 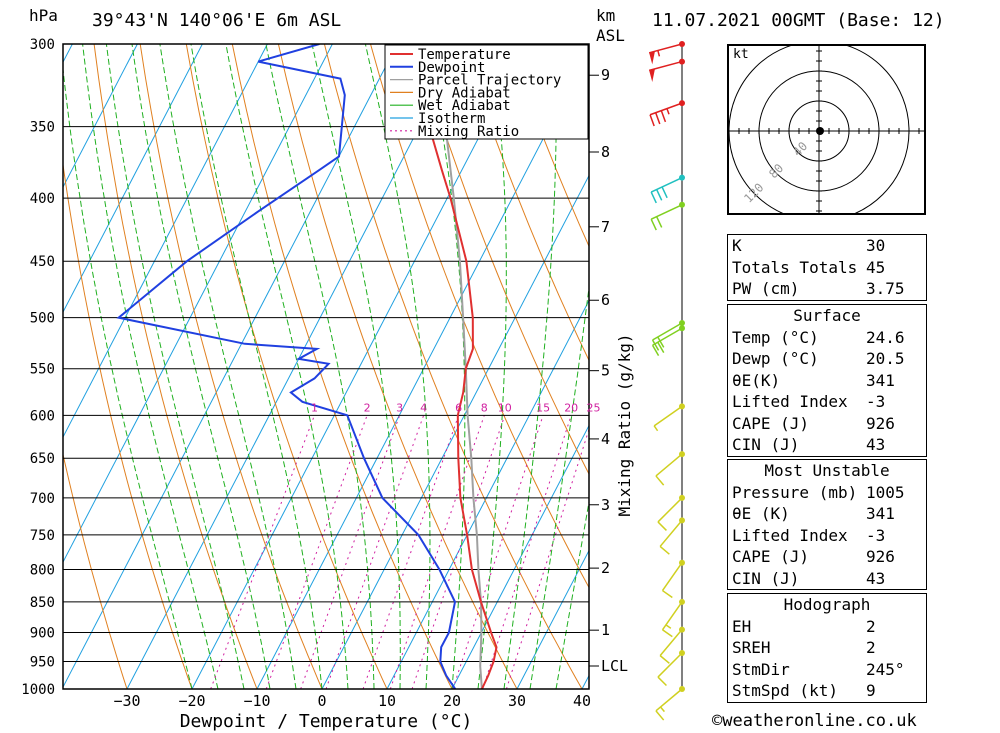 What do you see at coordinates (885, 337) in the screenshot?
I see `surface-value: 24.6` at bounding box center [885, 337].